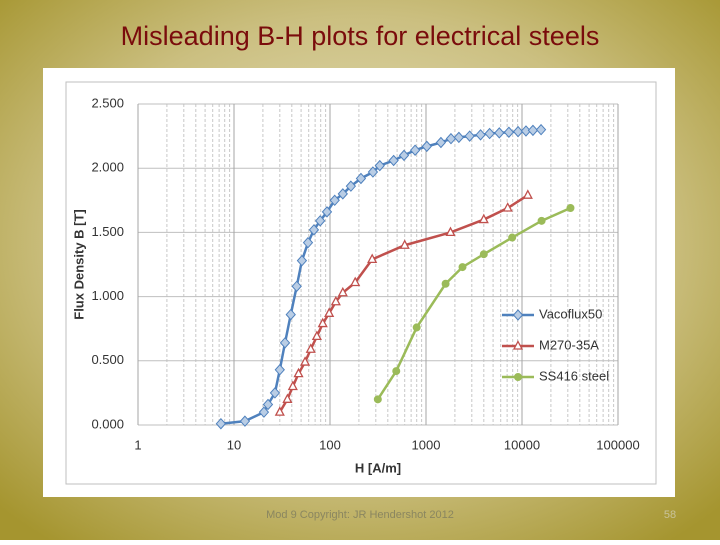 Image resolution: width=720 pixels, height=545 pixels. I want to click on legend-label: Vacoflux50, so click(570, 313).